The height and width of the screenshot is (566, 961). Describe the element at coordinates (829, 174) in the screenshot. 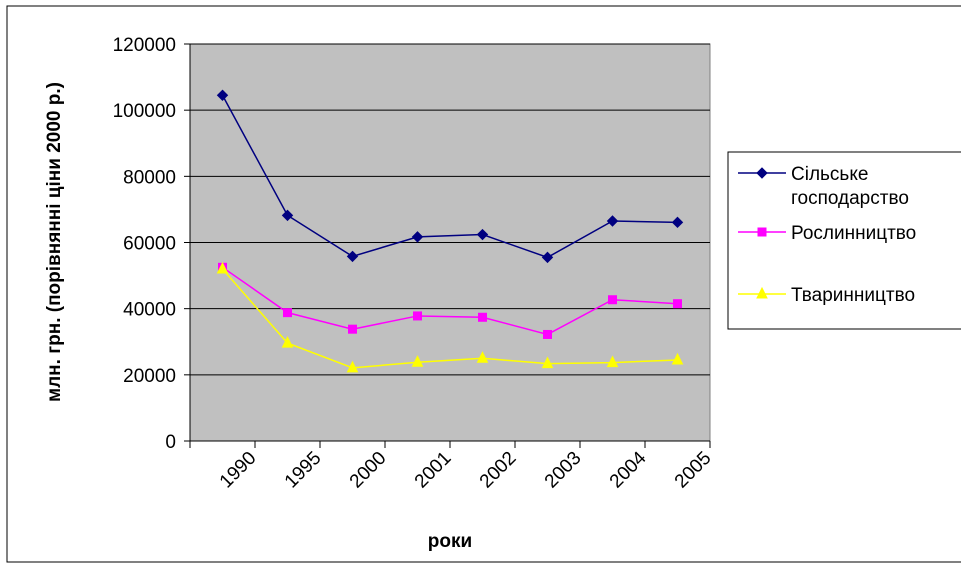

I see `legend-label: Сільське` at that location.